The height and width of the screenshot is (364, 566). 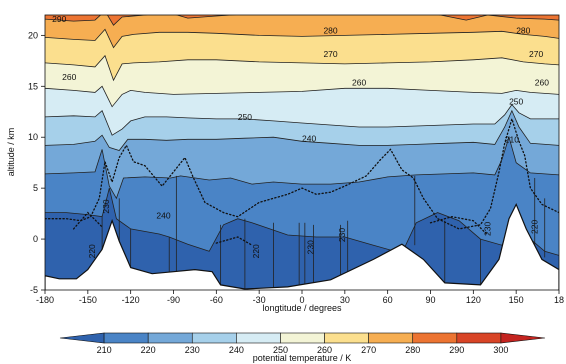 I want to click on x-tick-label--120: -120, so click(x=131, y=300).